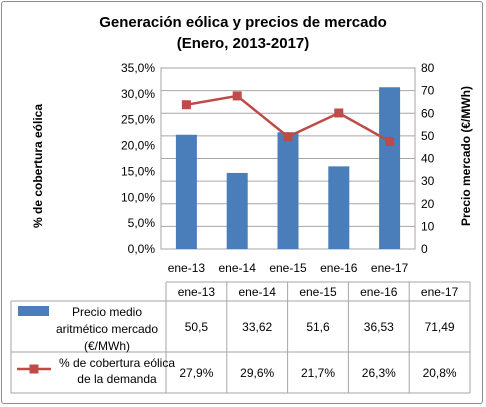 Image resolution: width=486 pixels, height=407 pixels. I want to click on right-tick-label: 80, so click(428, 68).